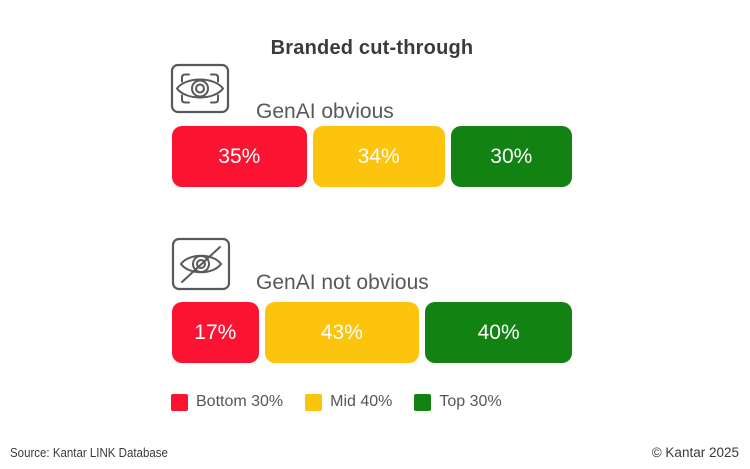 Image resolution: width=750 pixels, height=469 pixels. I want to click on bar-value-label: 40%, so click(498, 332).